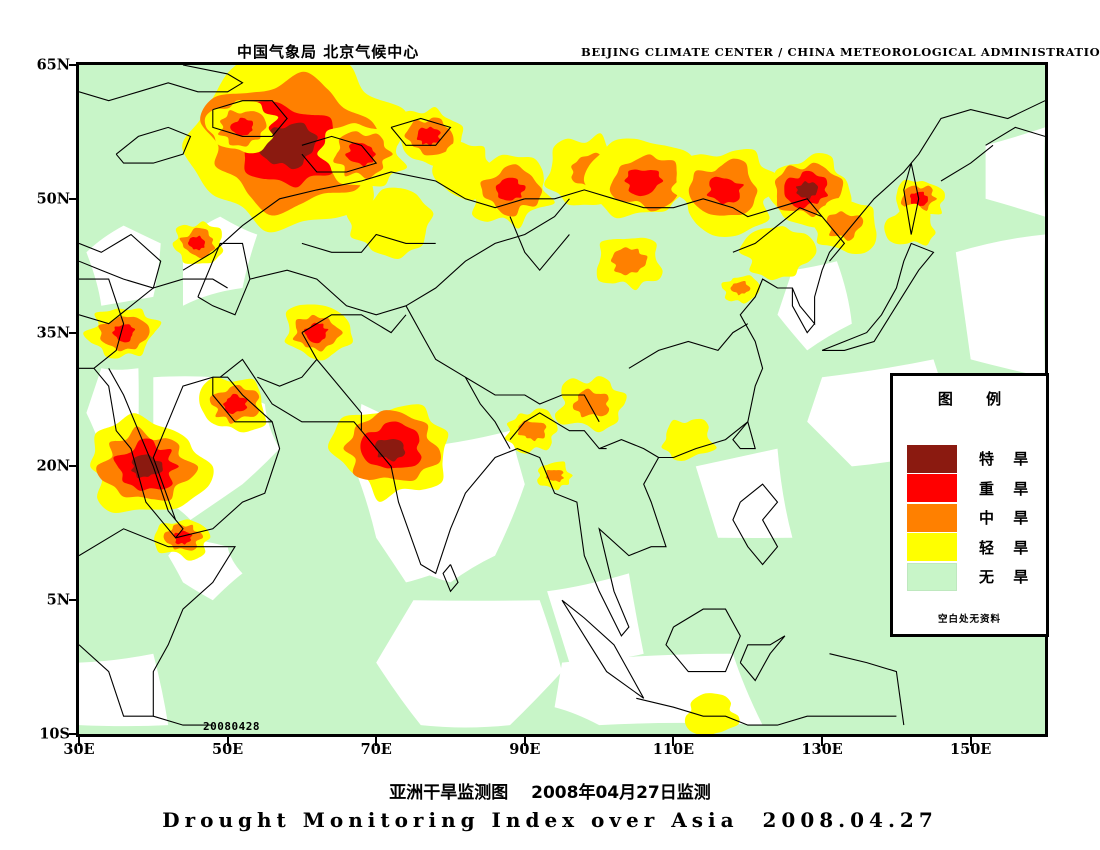 The height and width of the screenshot is (850, 1100). I want to click on legend-item-label: 重 旱, so click(1007, 488).